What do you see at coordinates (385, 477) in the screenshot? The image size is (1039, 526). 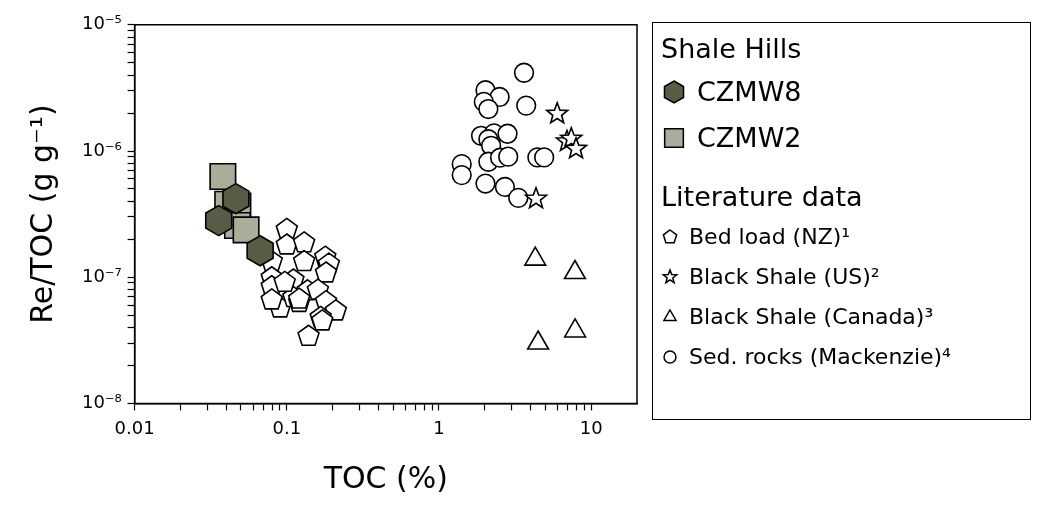 I see `x-axis-title: TOC (%)` at bounding box center [385, 477].